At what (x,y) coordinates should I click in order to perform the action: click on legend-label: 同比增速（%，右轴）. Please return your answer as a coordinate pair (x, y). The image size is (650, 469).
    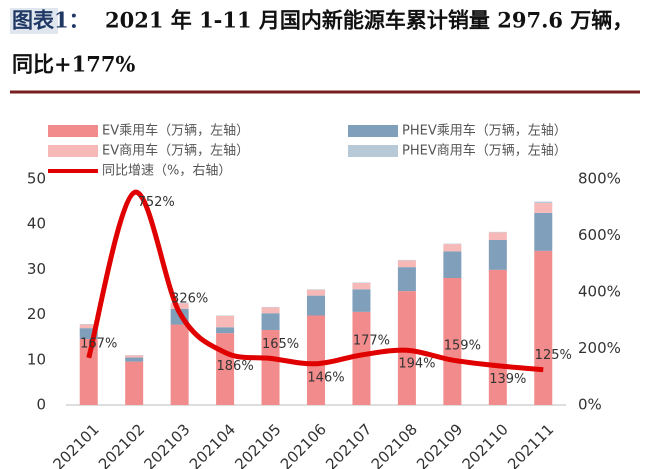
    Looking at the image, I should click on (166, 171).